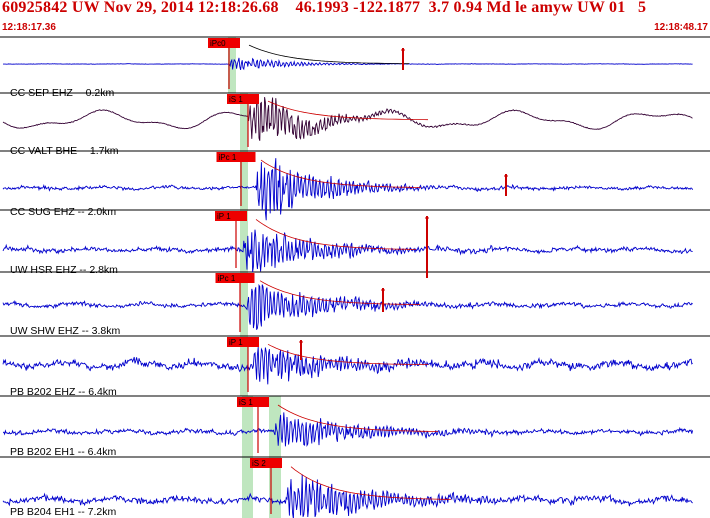  I want to click on event-source: amyw, so click(552, 8).